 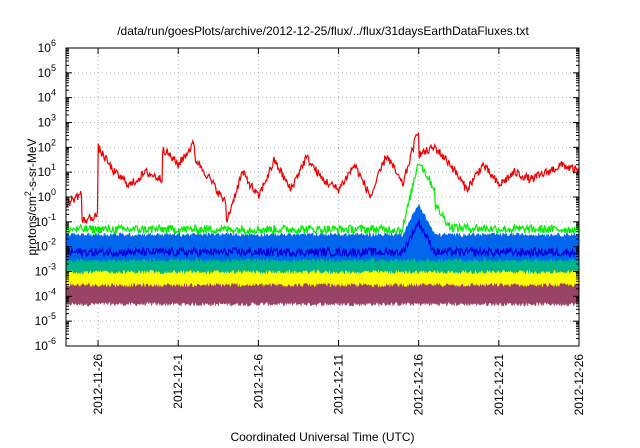 I want to click on y-tick-label: 10³, so click(x=47, y=121).